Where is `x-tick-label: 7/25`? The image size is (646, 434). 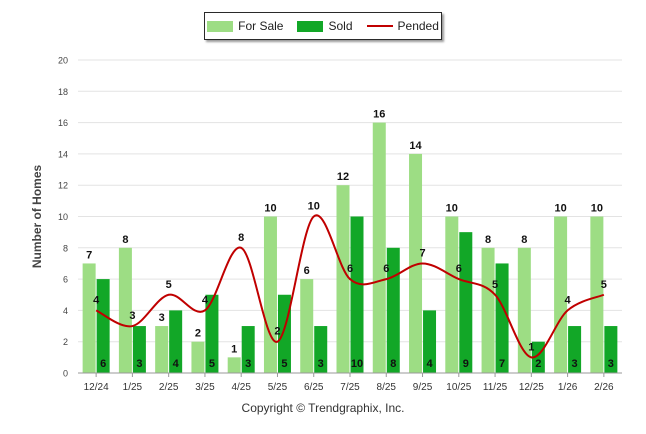
x-tick-label: 7/25 is located at coordinates (350, 387).